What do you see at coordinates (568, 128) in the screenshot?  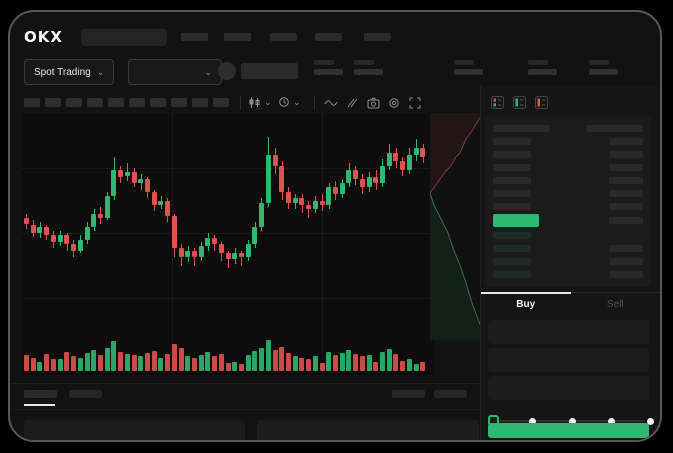 I see `book-header-row` at bounding box center [568, 128].